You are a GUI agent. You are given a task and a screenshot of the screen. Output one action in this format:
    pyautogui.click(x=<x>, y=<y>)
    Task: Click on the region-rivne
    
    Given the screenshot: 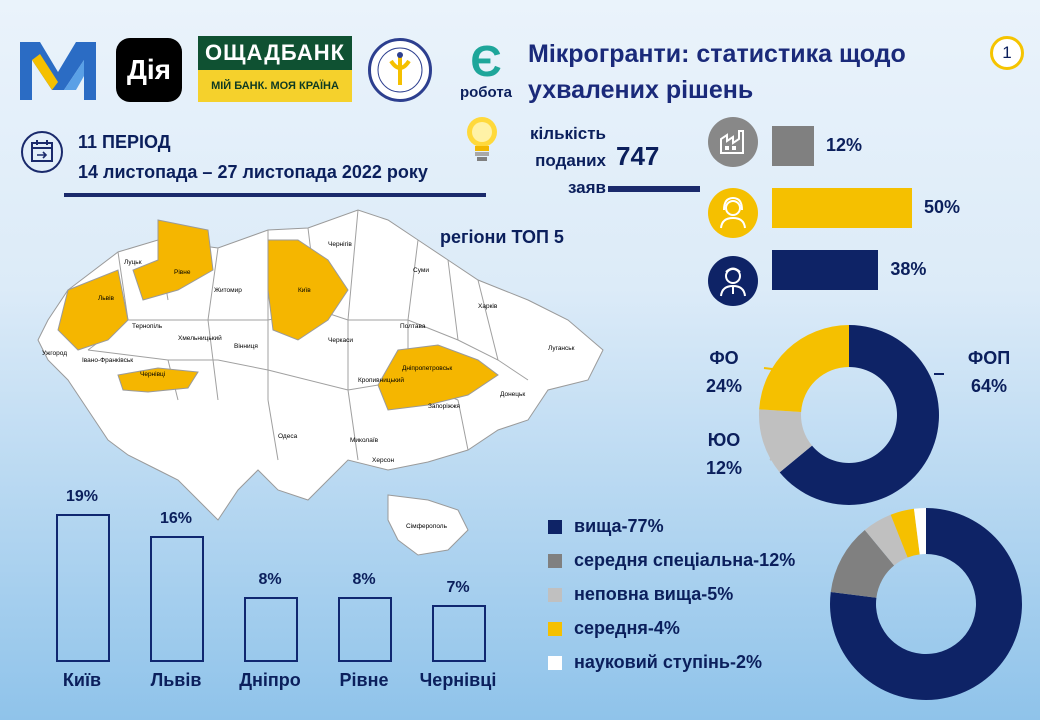 What is the action you would take?
    pyautogui.click(x=173, y=260)
    